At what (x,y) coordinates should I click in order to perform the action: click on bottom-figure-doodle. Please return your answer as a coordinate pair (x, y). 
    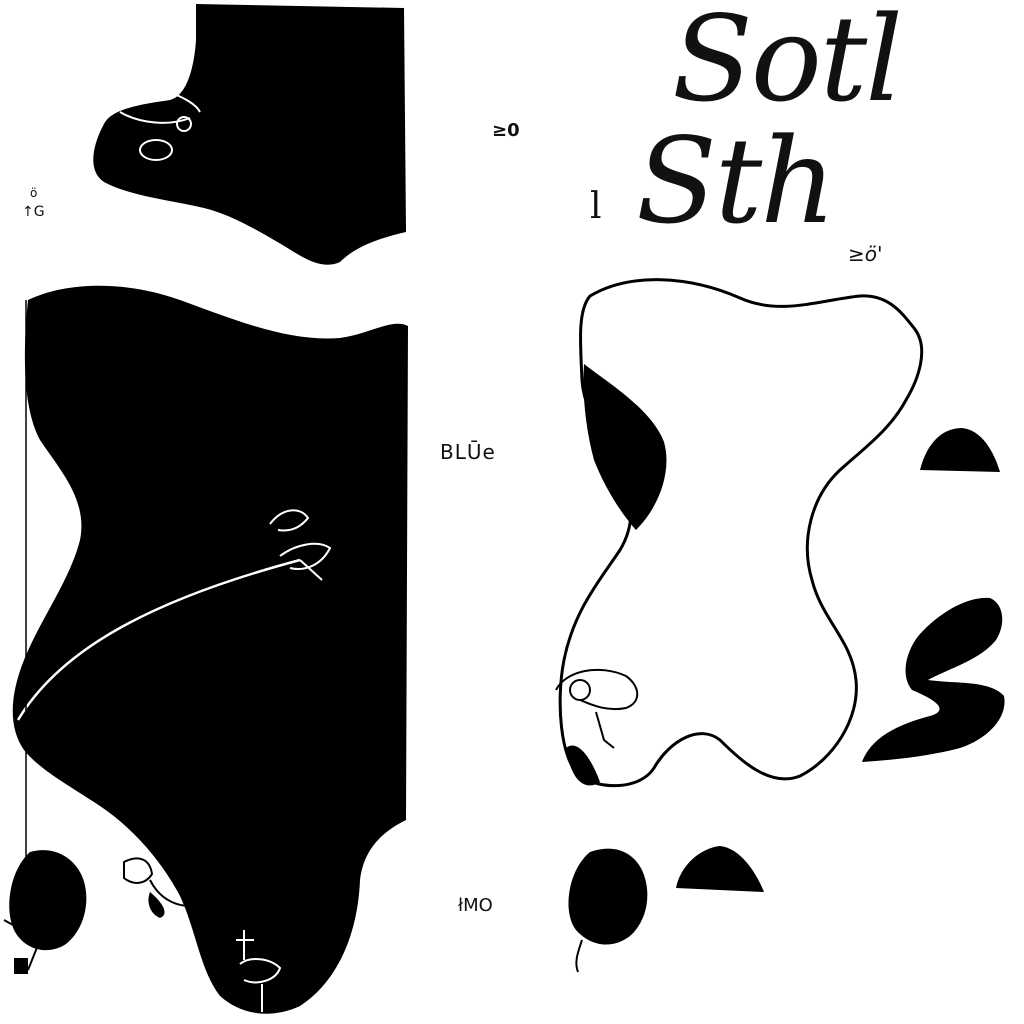
    Looking at the image, I should click on (259, 971).